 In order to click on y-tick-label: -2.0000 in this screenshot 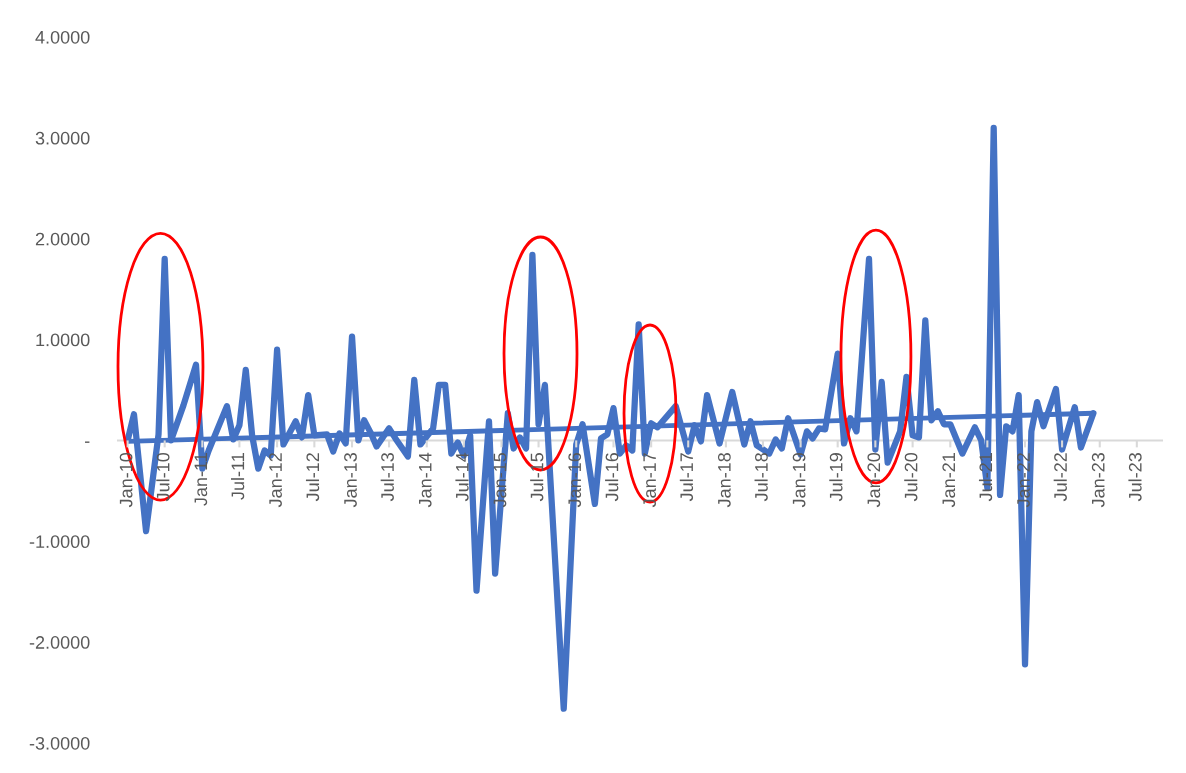, I will do `click(59, 642)`.